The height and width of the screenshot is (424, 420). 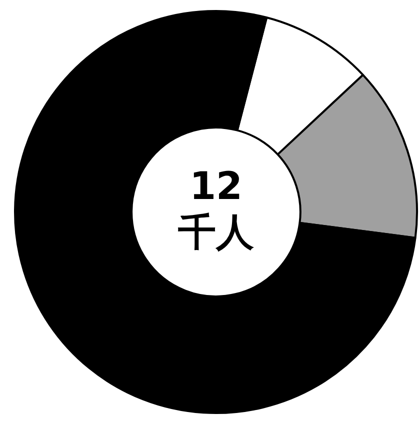 What do you see at coordinates (216, 232) in the screenshot?
I see `text: 千人` at bounding box center [216, 232].